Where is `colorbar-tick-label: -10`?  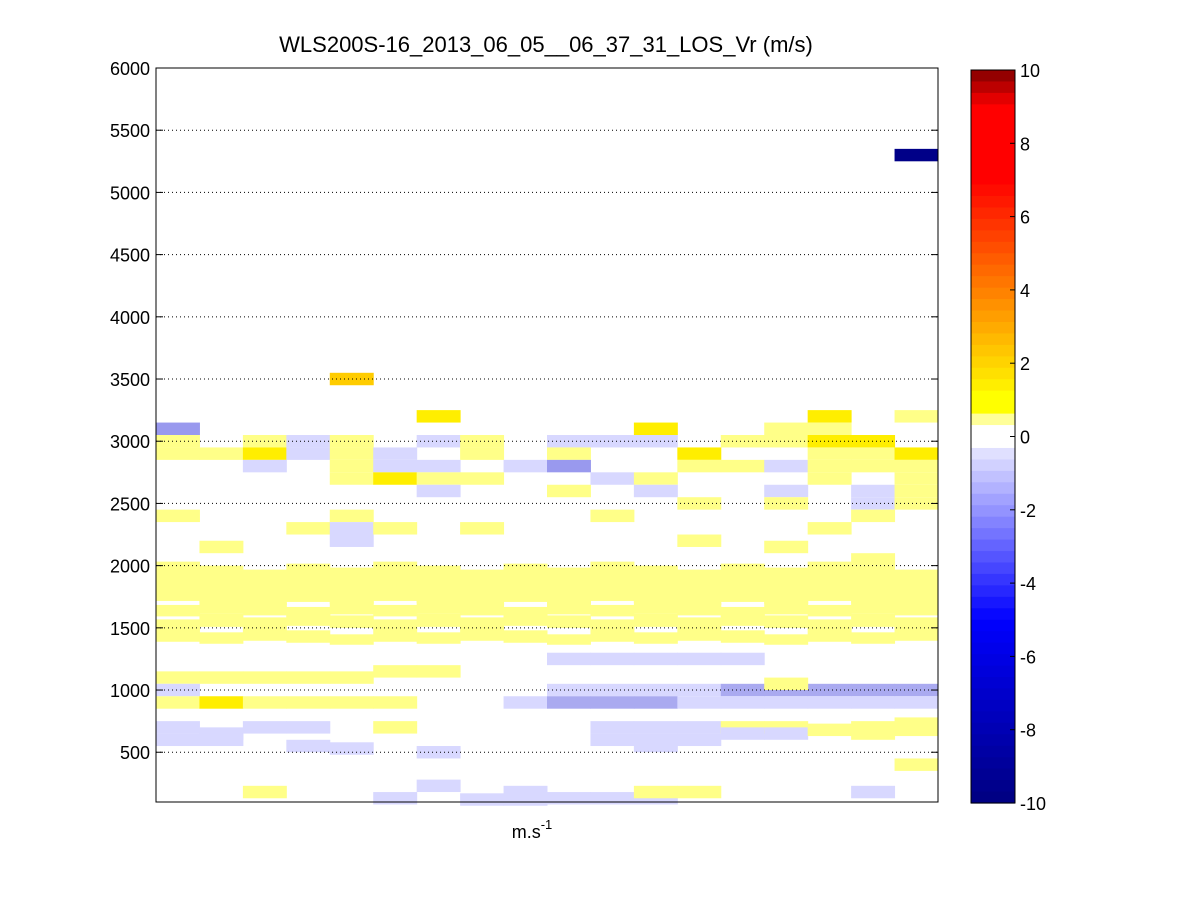 colorbar-tick-label: -10 is located at coordinates (1033, 804).